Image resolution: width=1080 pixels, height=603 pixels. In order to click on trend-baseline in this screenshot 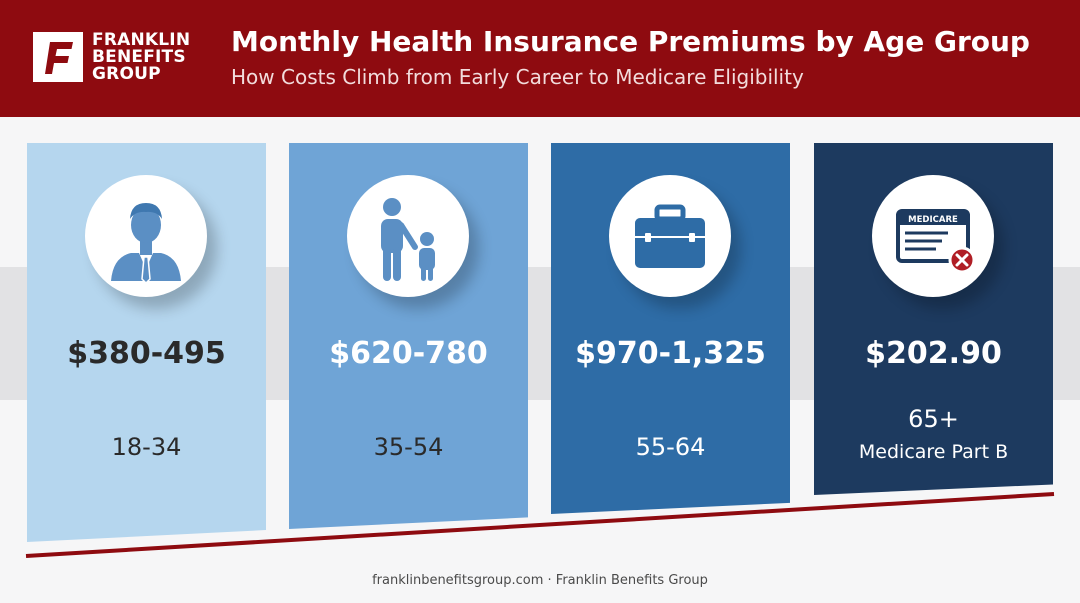, I will do `click(540, 525)`.